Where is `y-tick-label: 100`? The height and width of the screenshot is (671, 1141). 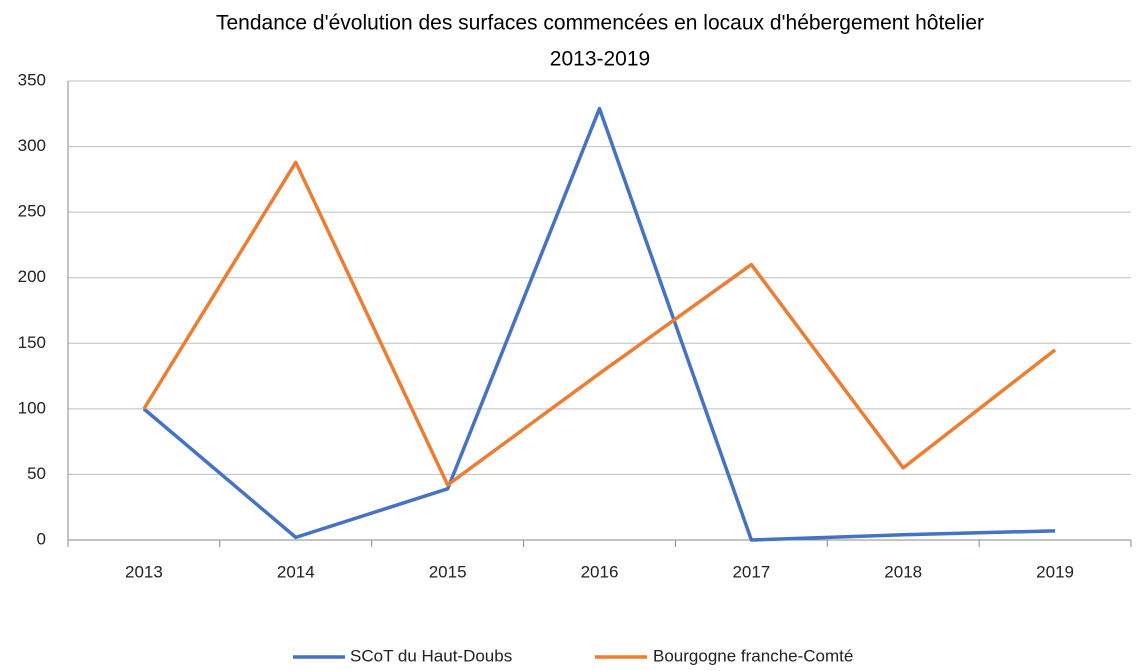
y-tick-label: 100 is located at coordinates (32, 407).